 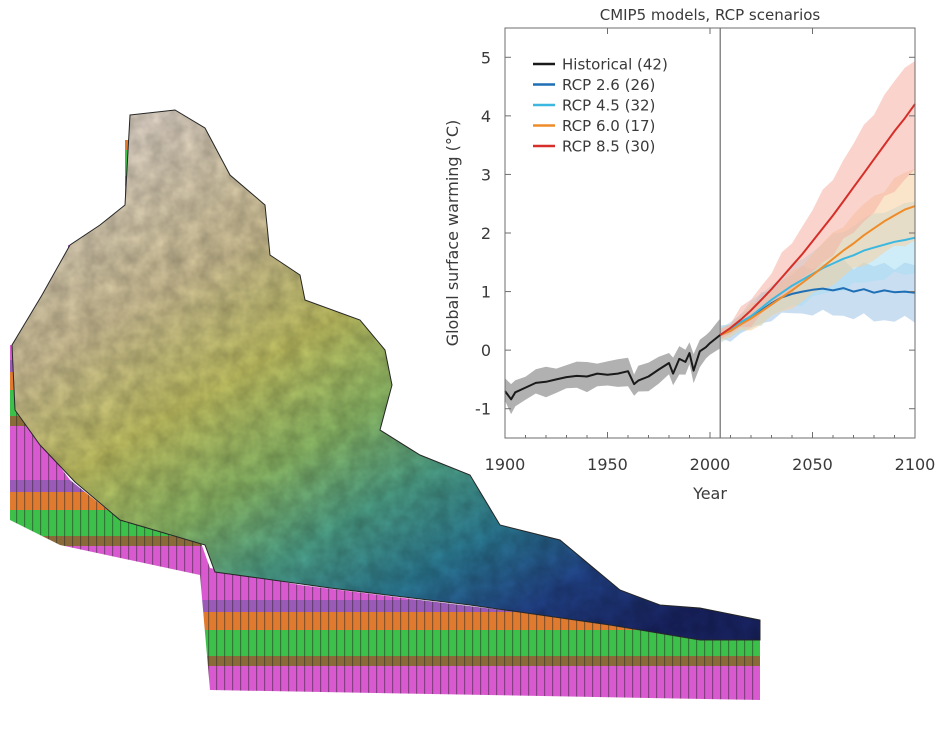 What do you see at coordinates (505, 464) in the screenshot?
I see `x-tick-label: 1900` at bounding box center [505, 464].